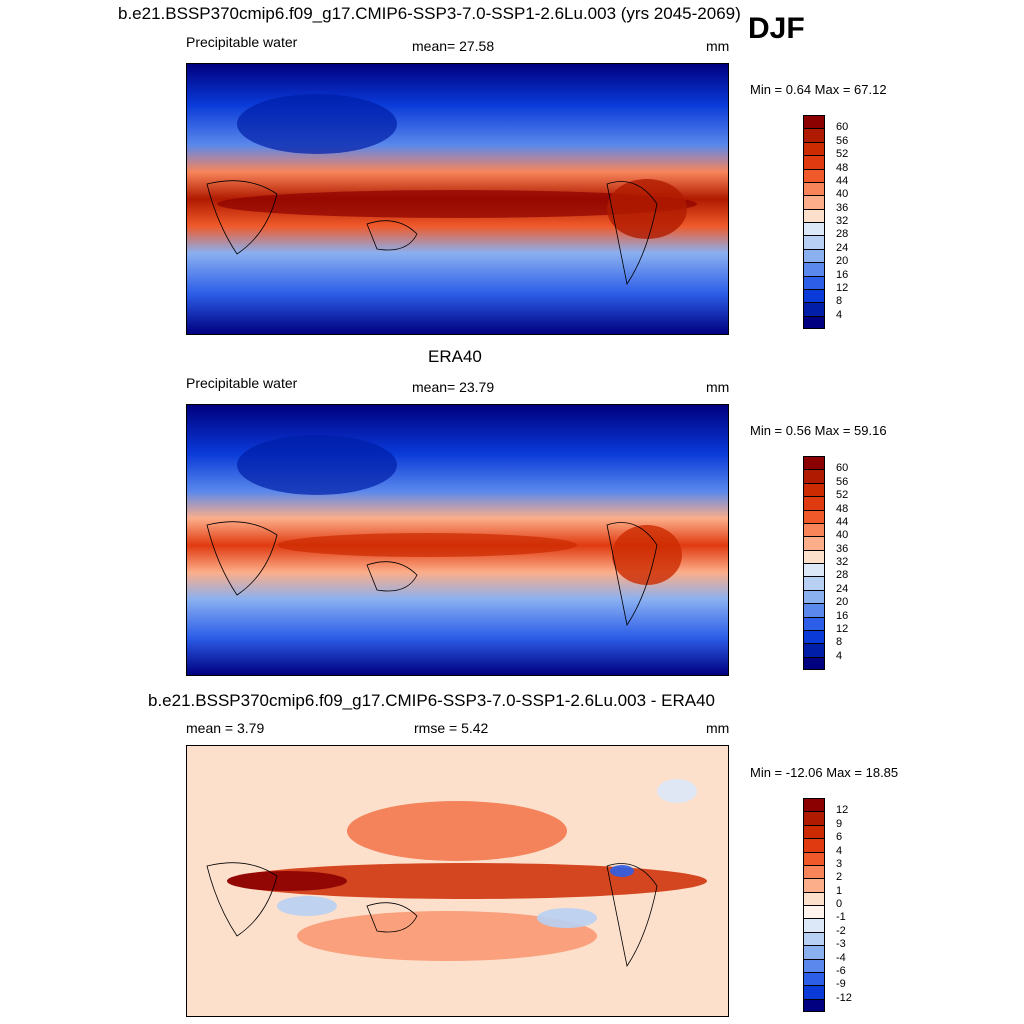  What do you see at coordinates (833, 563) in the screenshot?
I see `panel-mid-colorbar: 60 56 52 48 44 40 36 32 28 24 20 16 12 8 4` at bounding box center [833, 563].